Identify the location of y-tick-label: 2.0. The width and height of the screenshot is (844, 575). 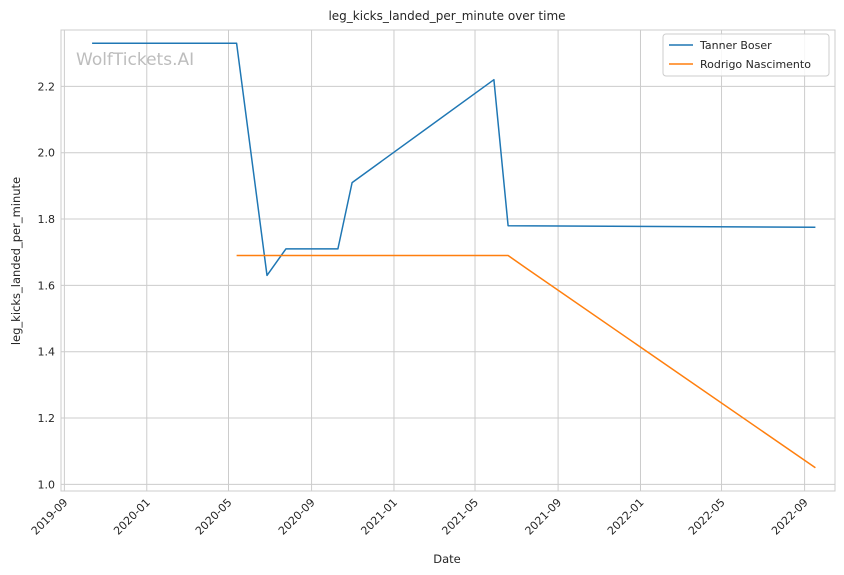
(47, 153).